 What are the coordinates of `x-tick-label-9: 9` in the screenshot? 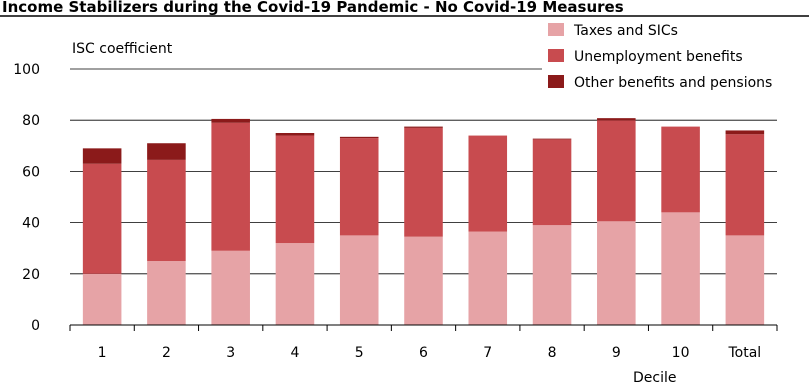 It's located at (616, 353).